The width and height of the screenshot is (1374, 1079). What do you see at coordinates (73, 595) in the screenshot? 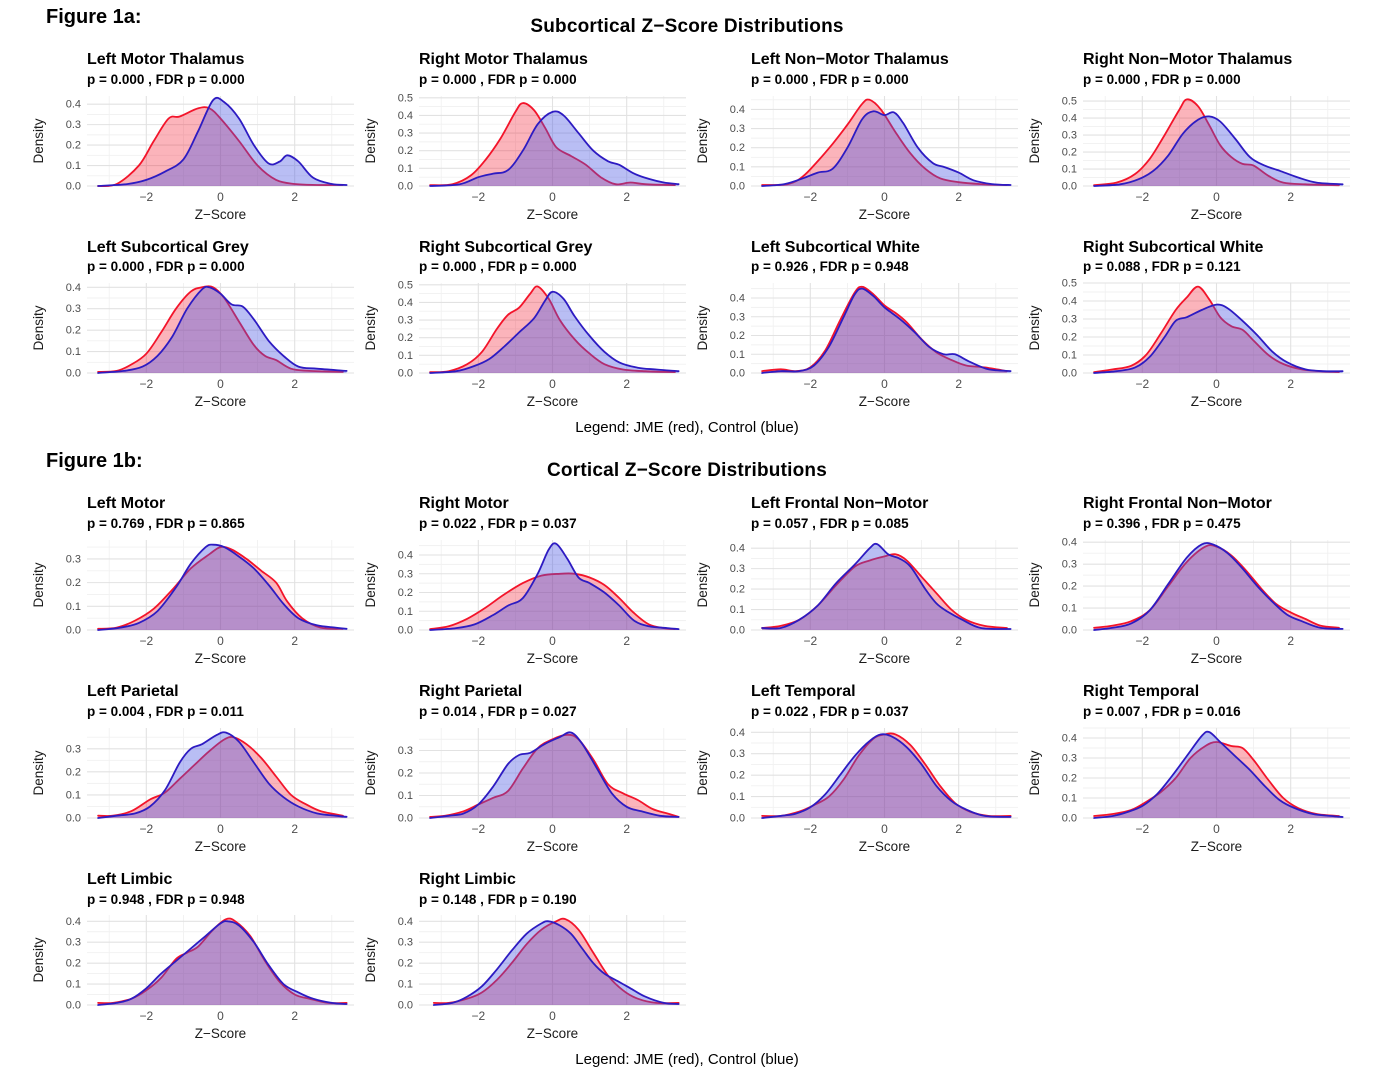
I see `y-axis-tick-labels: 0.0 0.1 0.2 0.3` at bounding box center [73, 595].